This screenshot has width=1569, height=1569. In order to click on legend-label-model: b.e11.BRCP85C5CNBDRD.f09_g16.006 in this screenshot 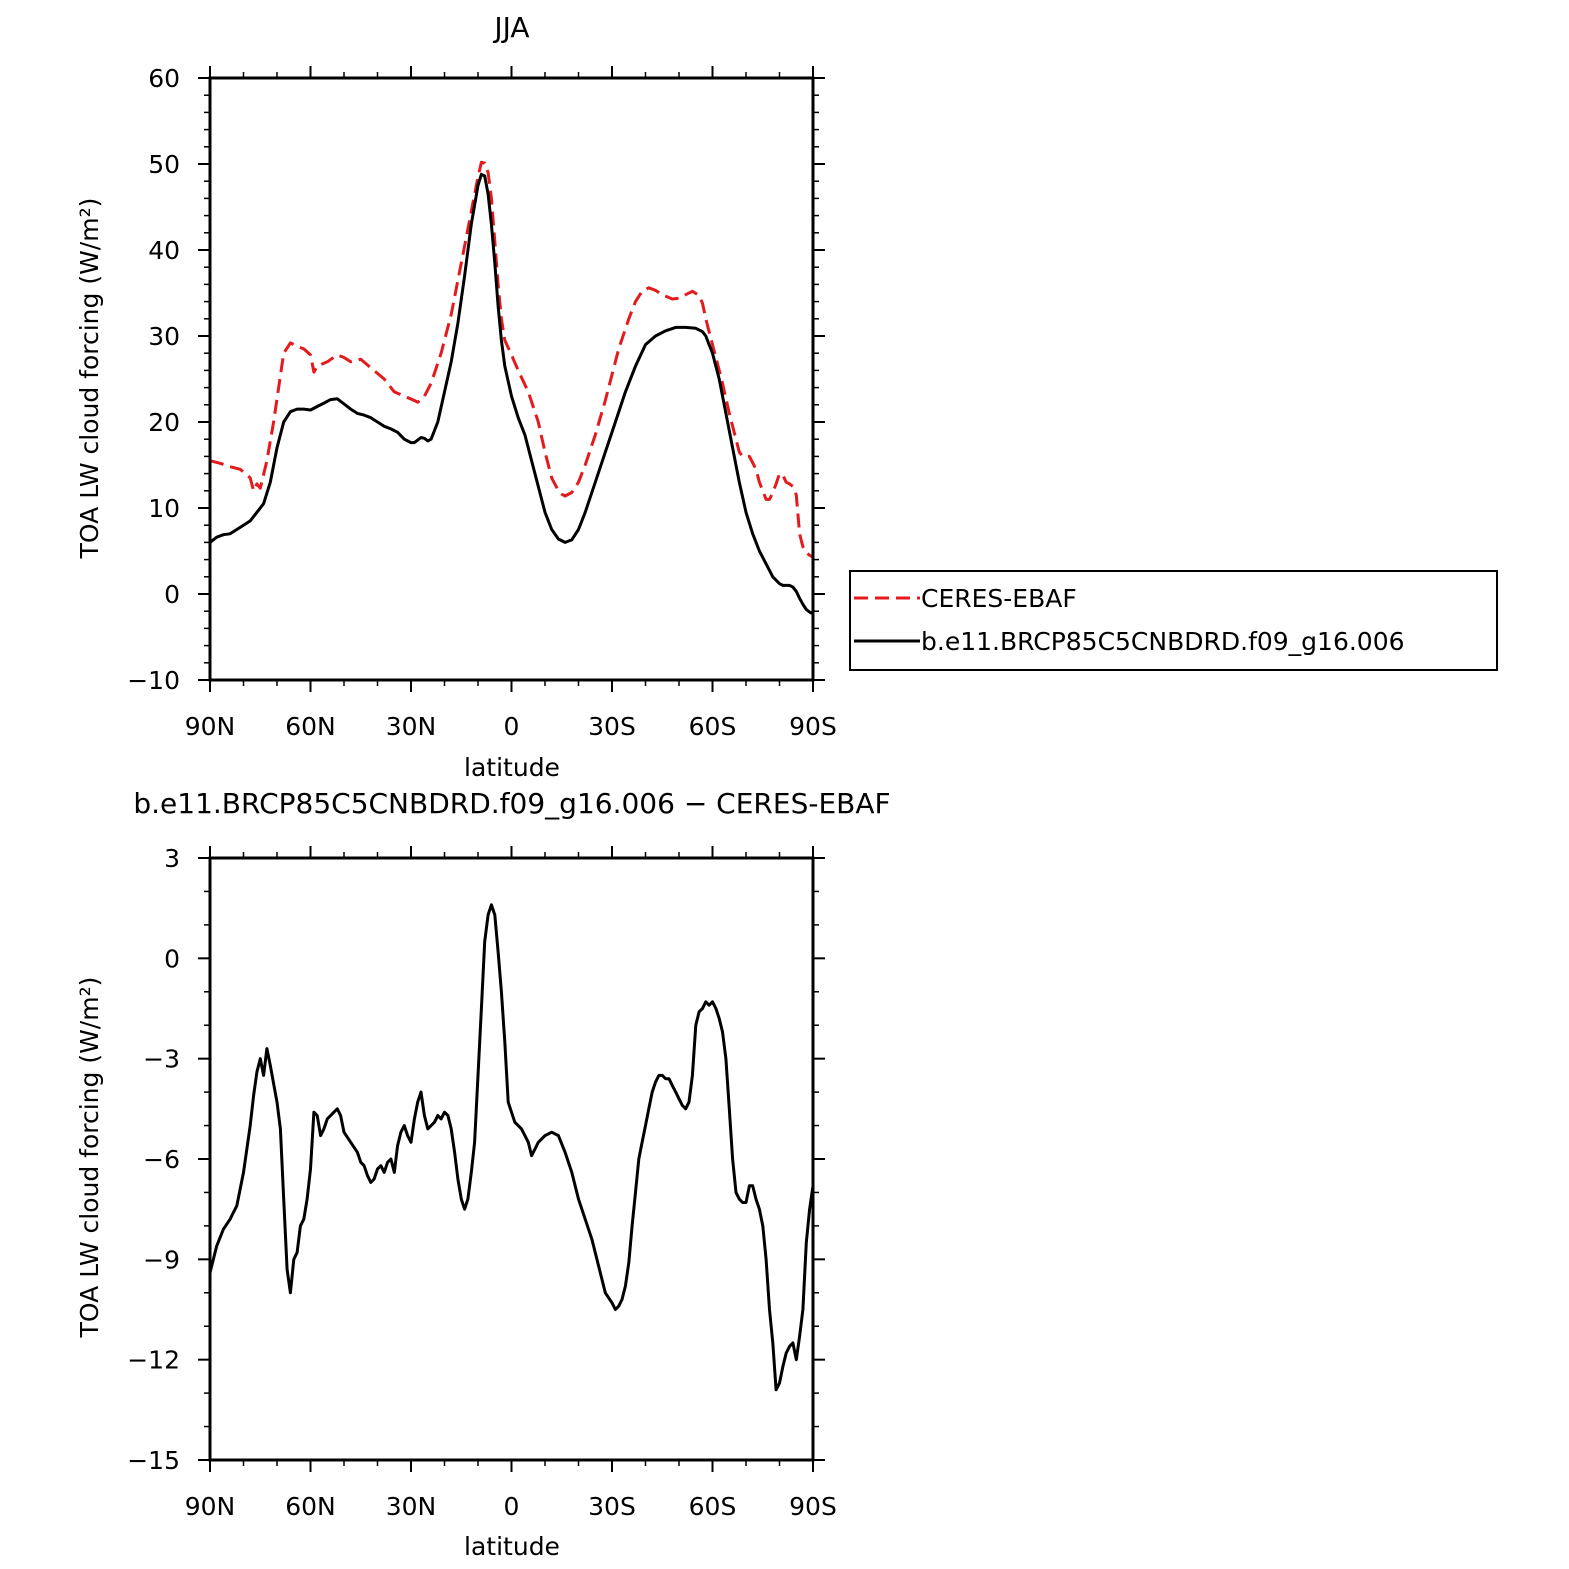, I will do `click(1163, 641)`.